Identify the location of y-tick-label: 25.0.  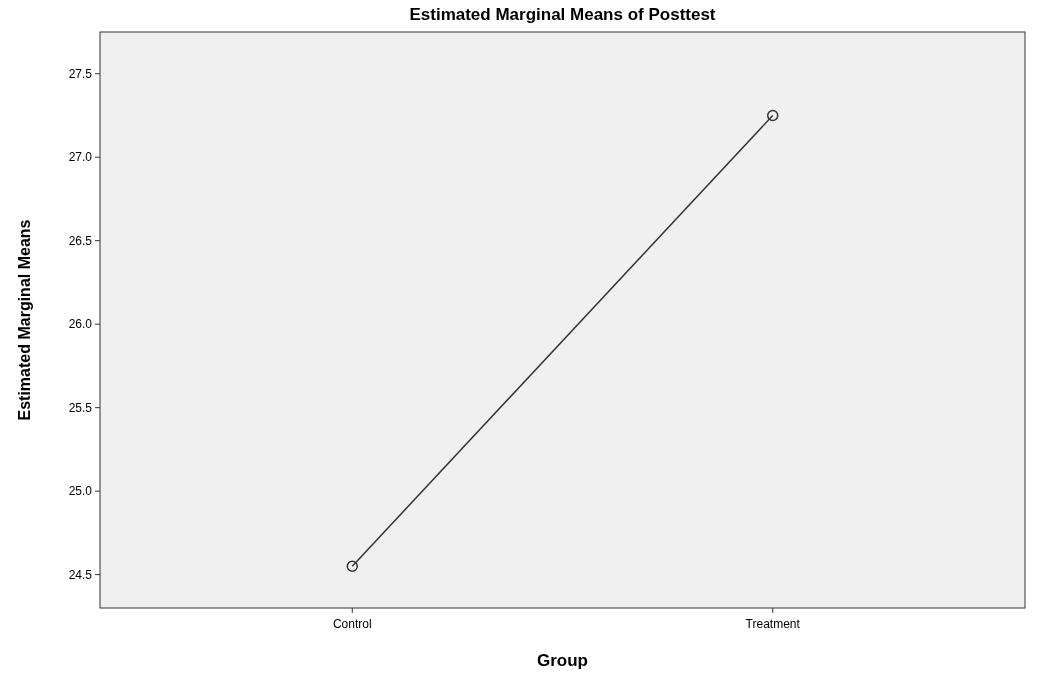
(80, 491).